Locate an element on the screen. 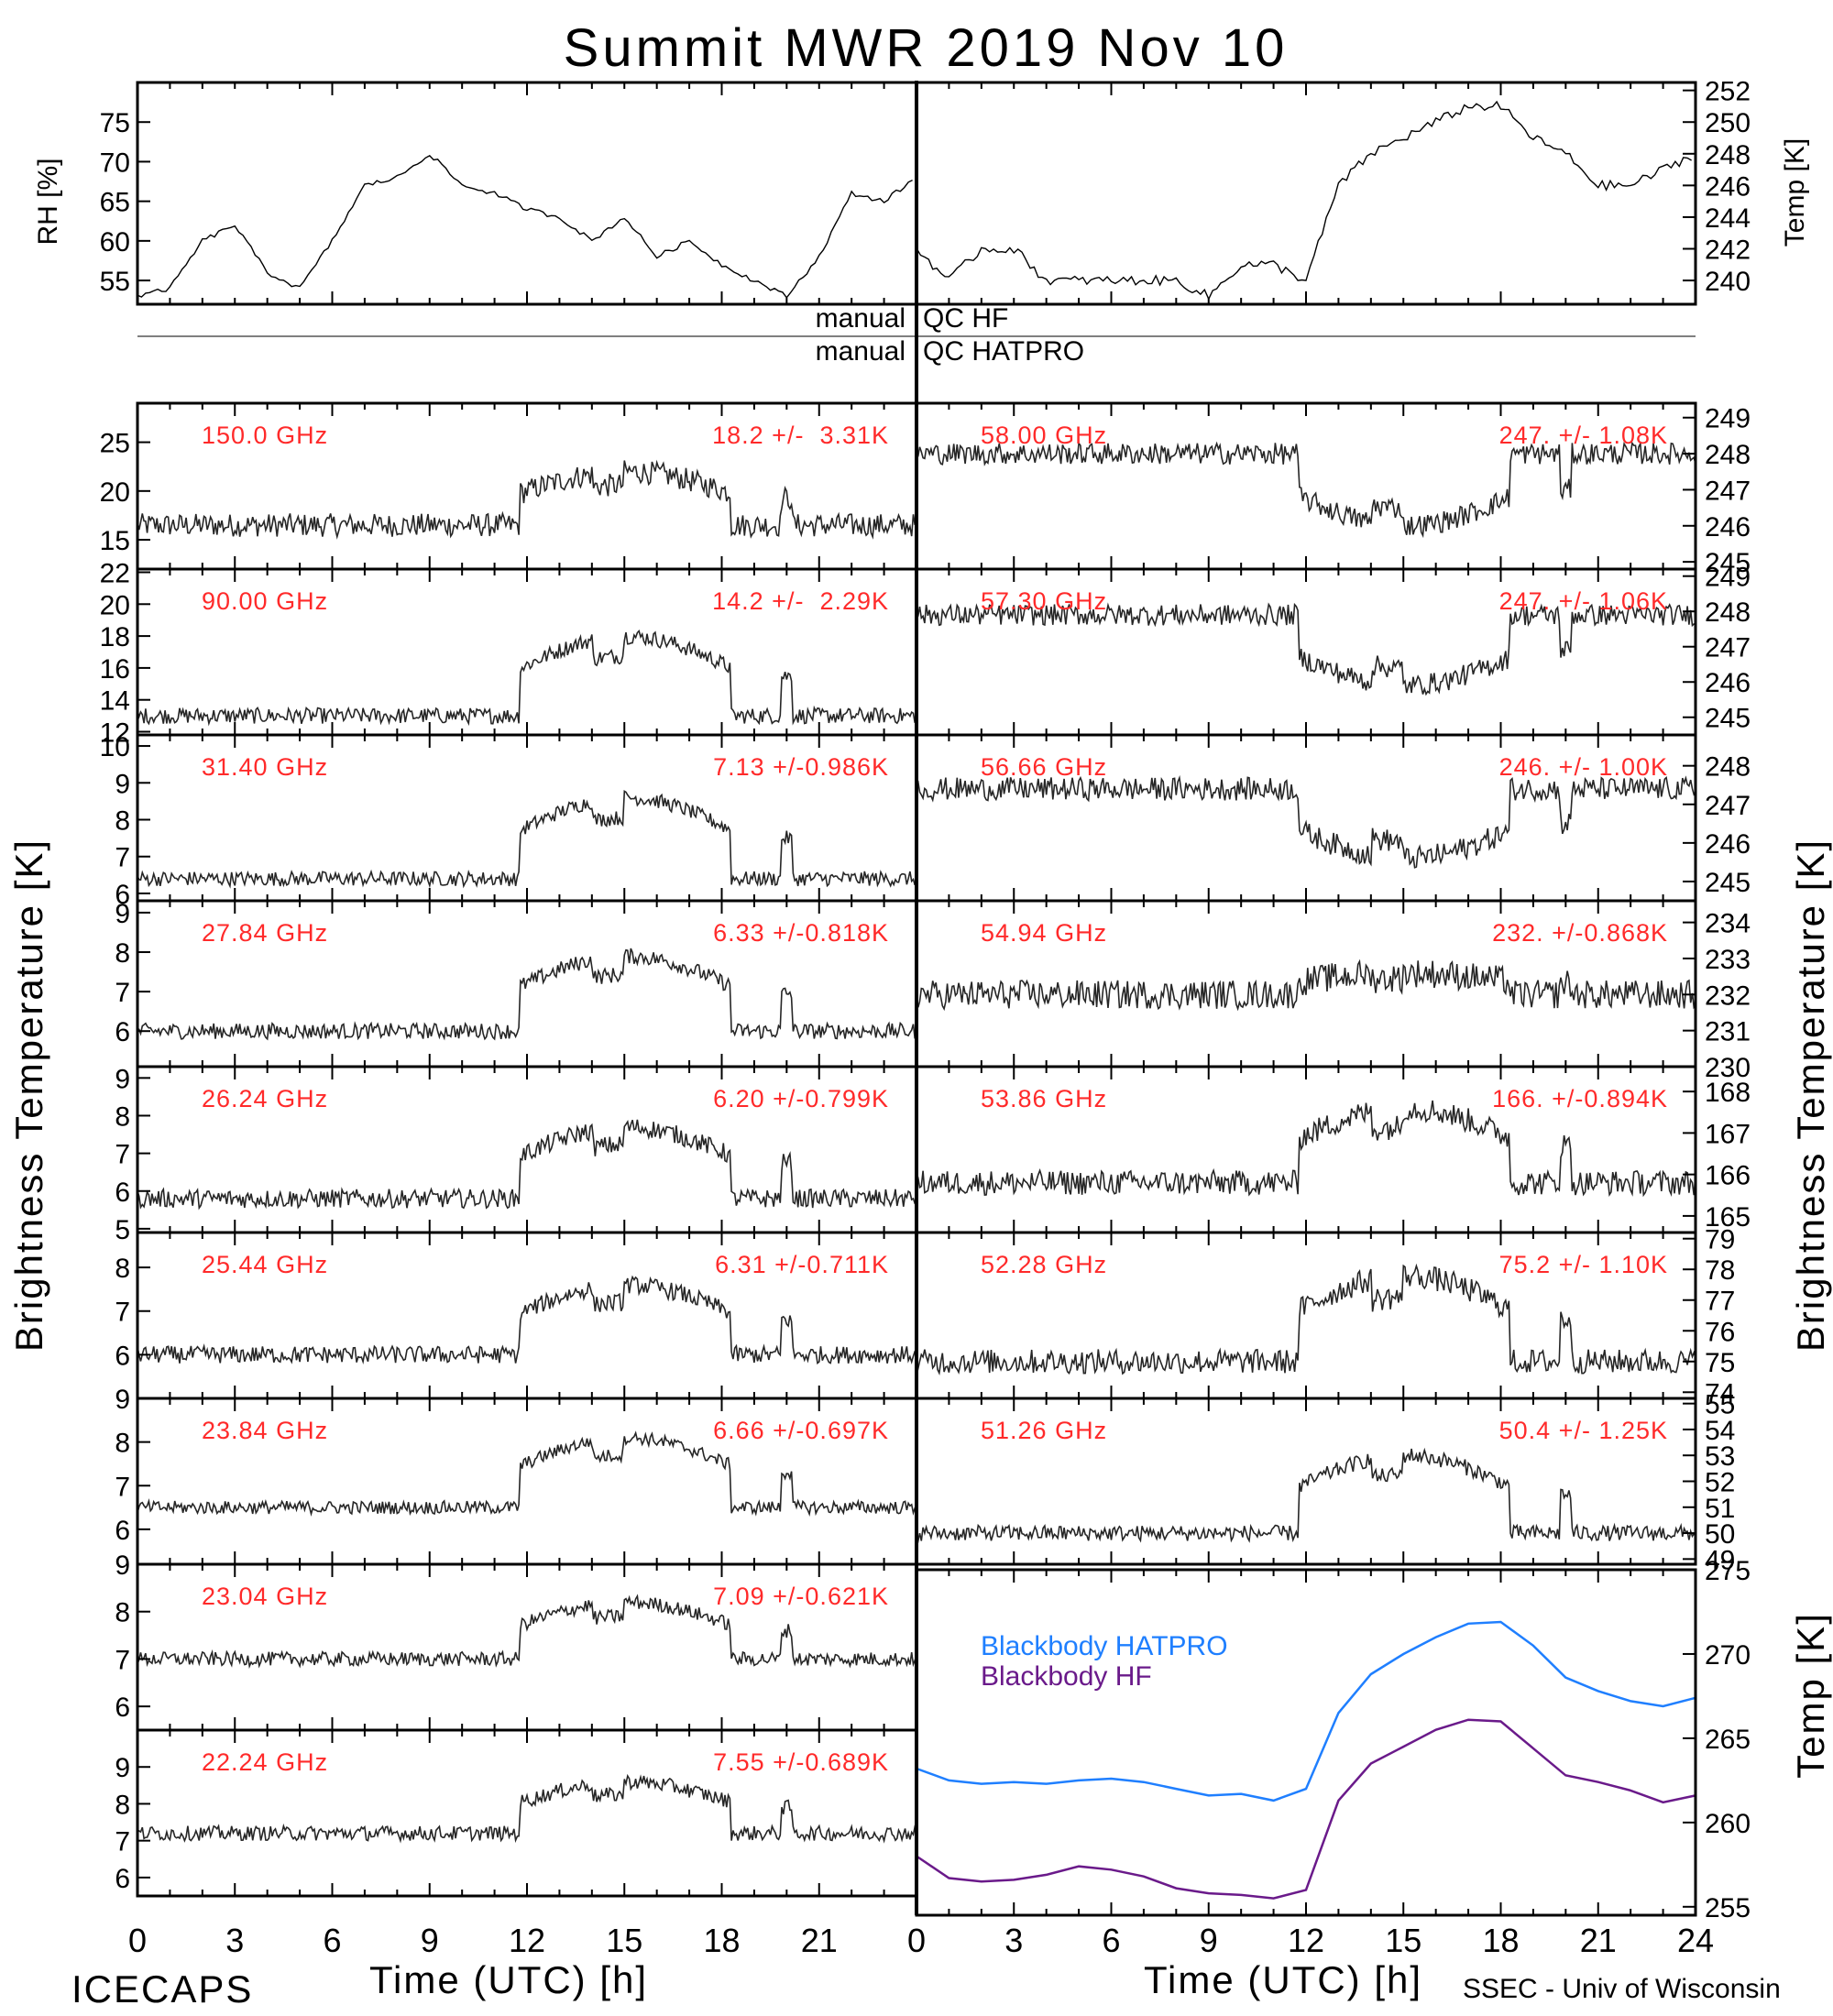 The height and width of the screenshot is (2016, 1833). y-tick-label: 22 is located at coordinates (115, 573).